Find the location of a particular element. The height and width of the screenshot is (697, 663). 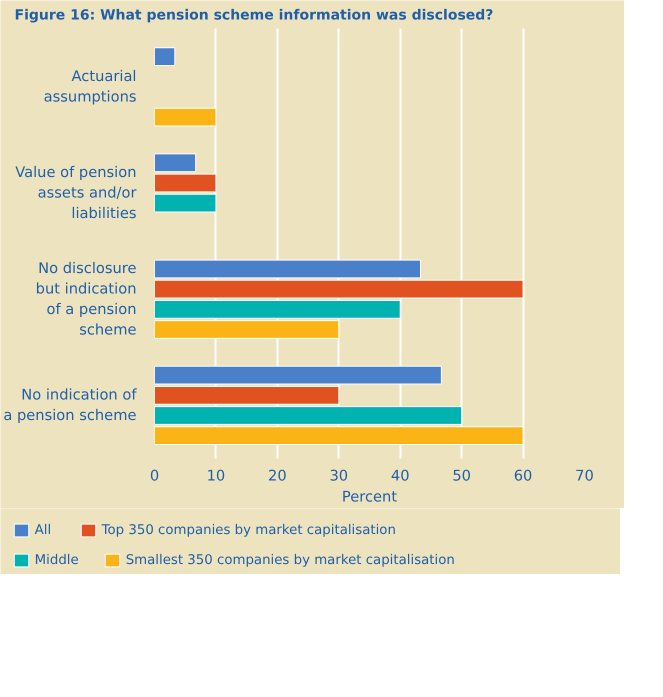

x-tick-label: 0 is located at coordinates (155, 476).